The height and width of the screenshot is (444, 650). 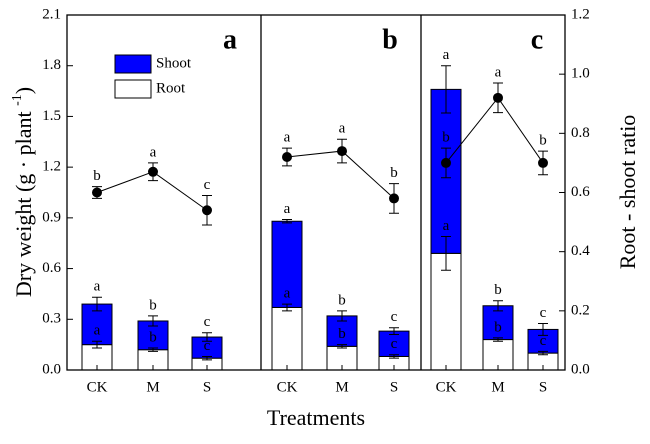 What do you see at coordinates (23, 201) in the screenshot?
I see `y-label-text: Dry weight (g · plant` at bounding box center [23, 201].